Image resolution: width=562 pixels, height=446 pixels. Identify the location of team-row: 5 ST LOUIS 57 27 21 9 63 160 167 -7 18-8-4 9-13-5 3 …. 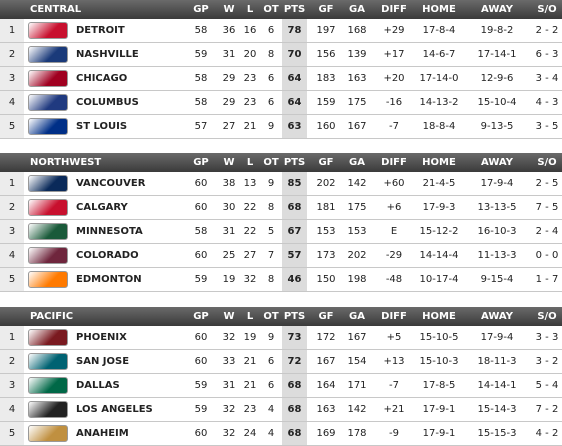
(281, 127).